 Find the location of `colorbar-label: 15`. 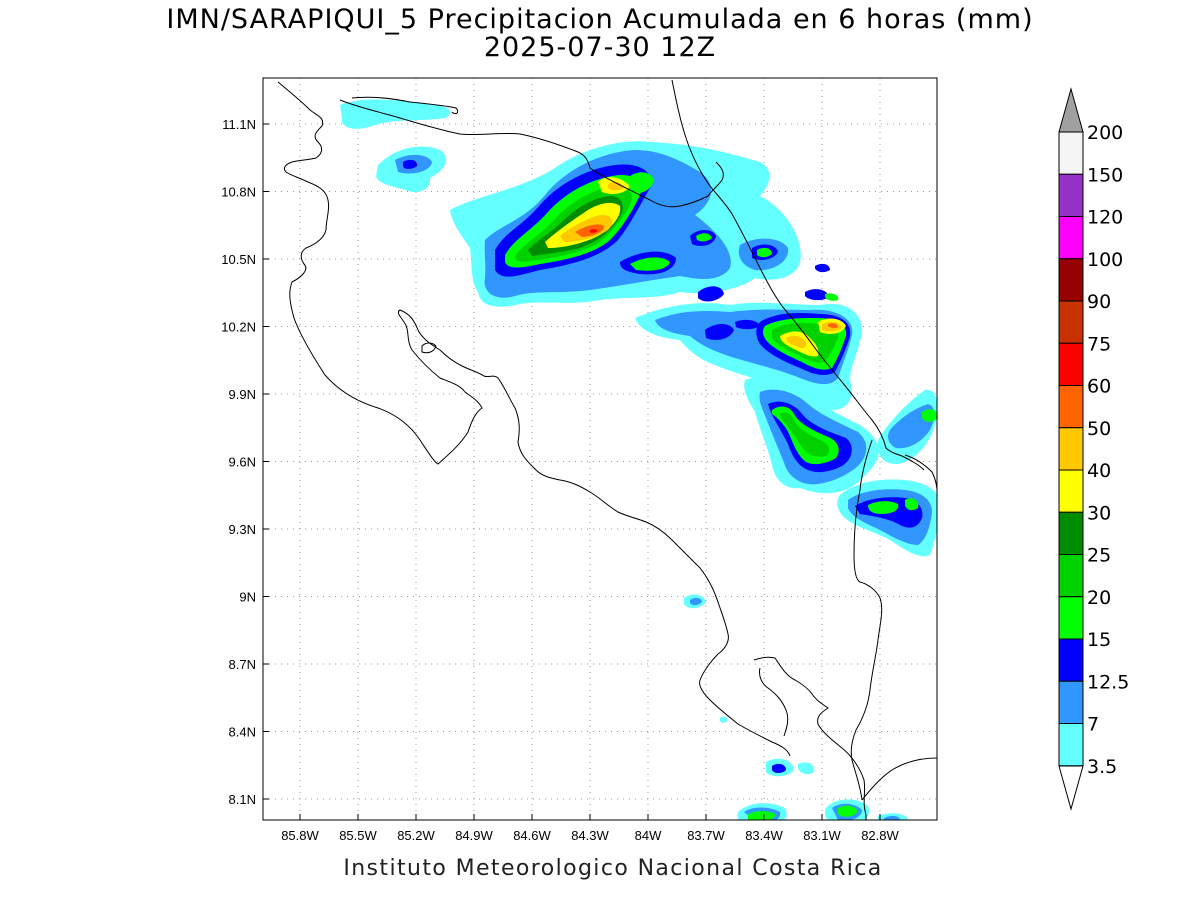

colorbar-label: 15 is located at coordinates (1099, 640).